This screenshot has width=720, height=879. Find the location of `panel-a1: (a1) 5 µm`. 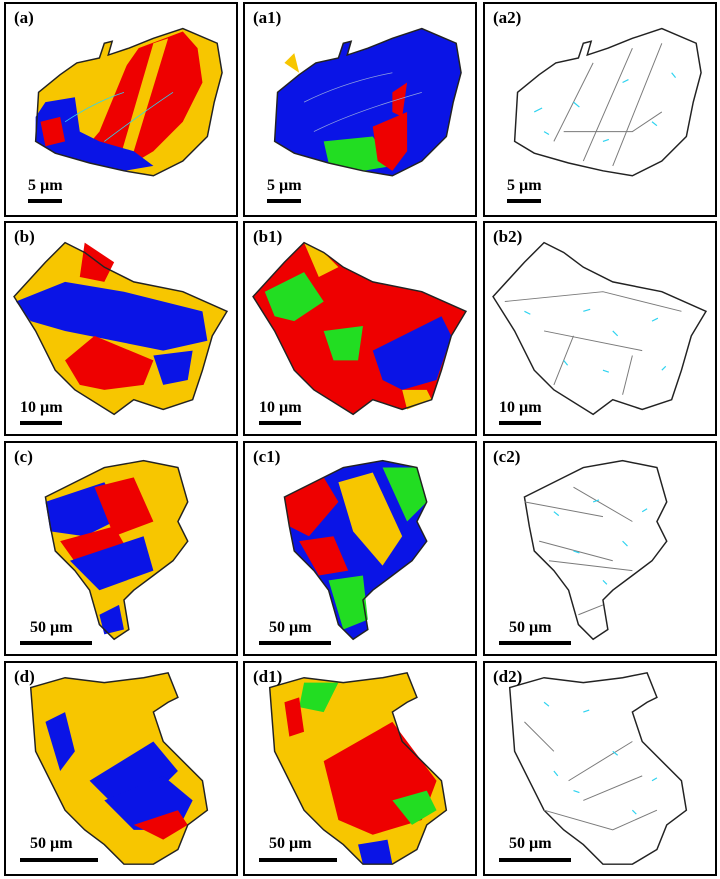

panel-a1: (a1) 5 µm is located at coordinates (360, 109).